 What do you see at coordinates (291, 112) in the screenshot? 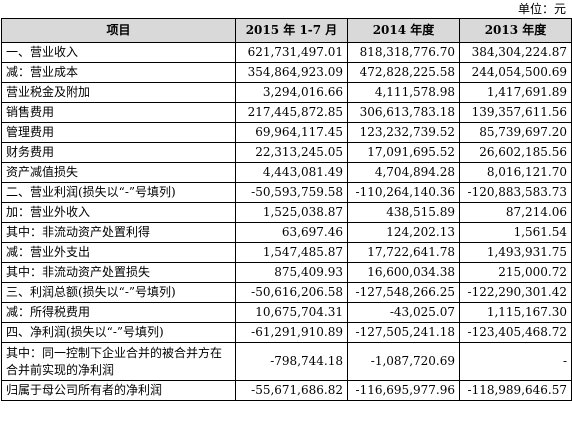
I see `row-value: 217,445,872.85` at bounding box center [291, 112].